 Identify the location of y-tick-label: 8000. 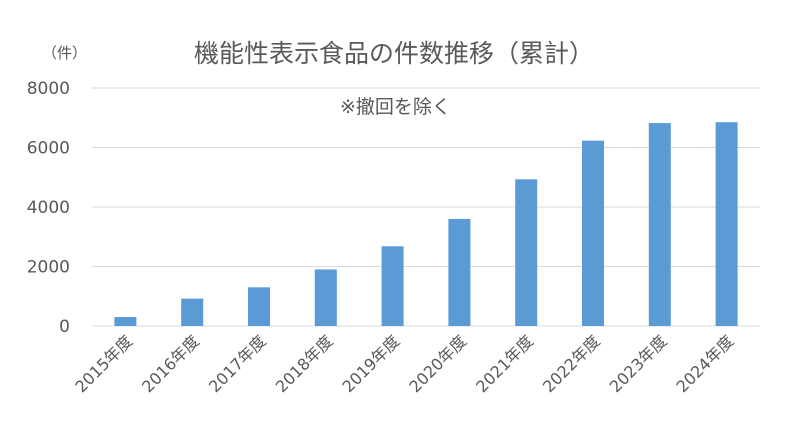
(48, 89).